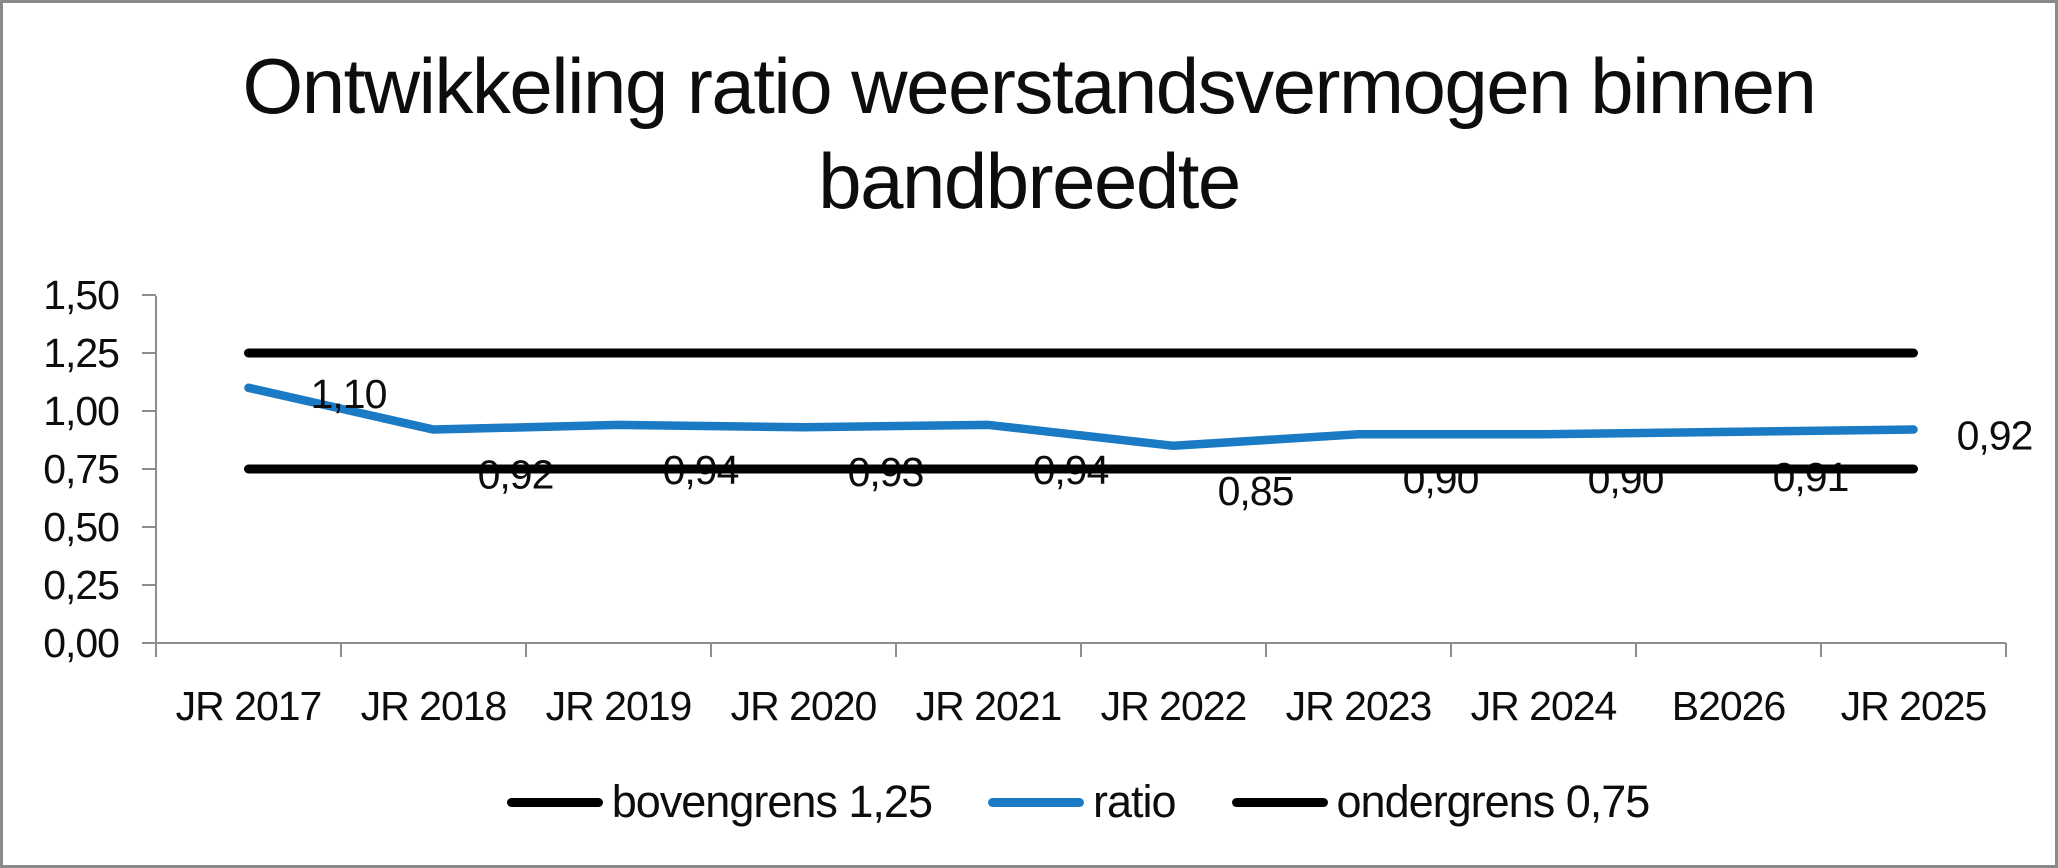  What do you see at coordinates (1134, 801) in the screenshot?
I see `legend-label-ratio: ratio` at bounding box center [1134, 801].